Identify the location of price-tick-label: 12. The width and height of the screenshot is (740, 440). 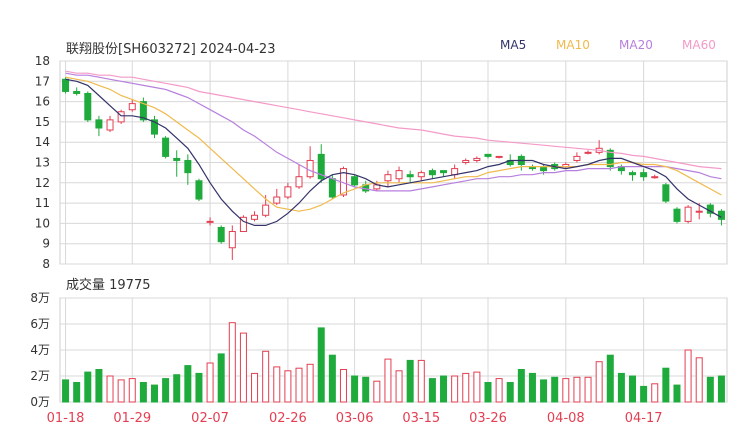
(42, 183).